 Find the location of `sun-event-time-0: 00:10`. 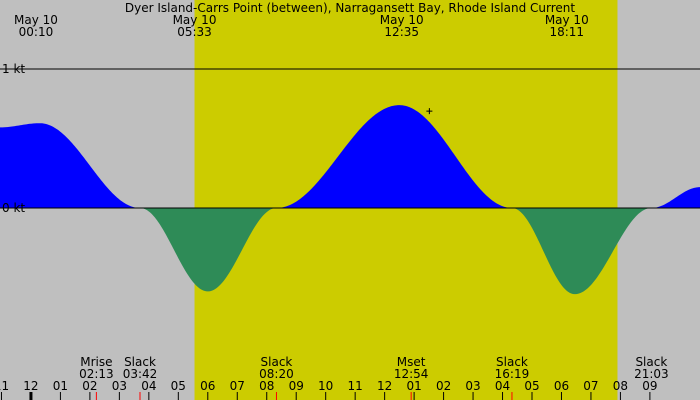

sun-event-time-0: 00:10 is located at coordinates (36, 32).